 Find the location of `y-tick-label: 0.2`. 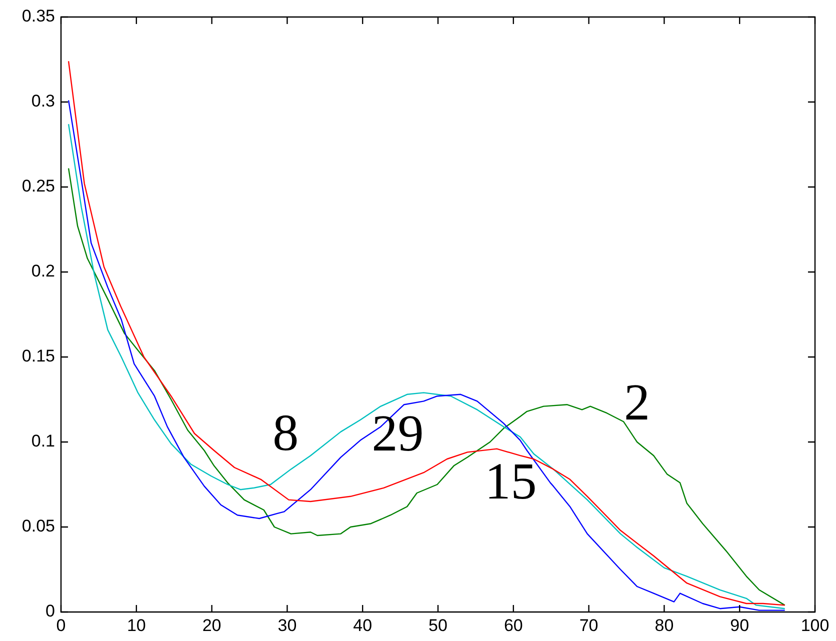

y-tick-label: 0.2 is located at coordinates (43, 271).